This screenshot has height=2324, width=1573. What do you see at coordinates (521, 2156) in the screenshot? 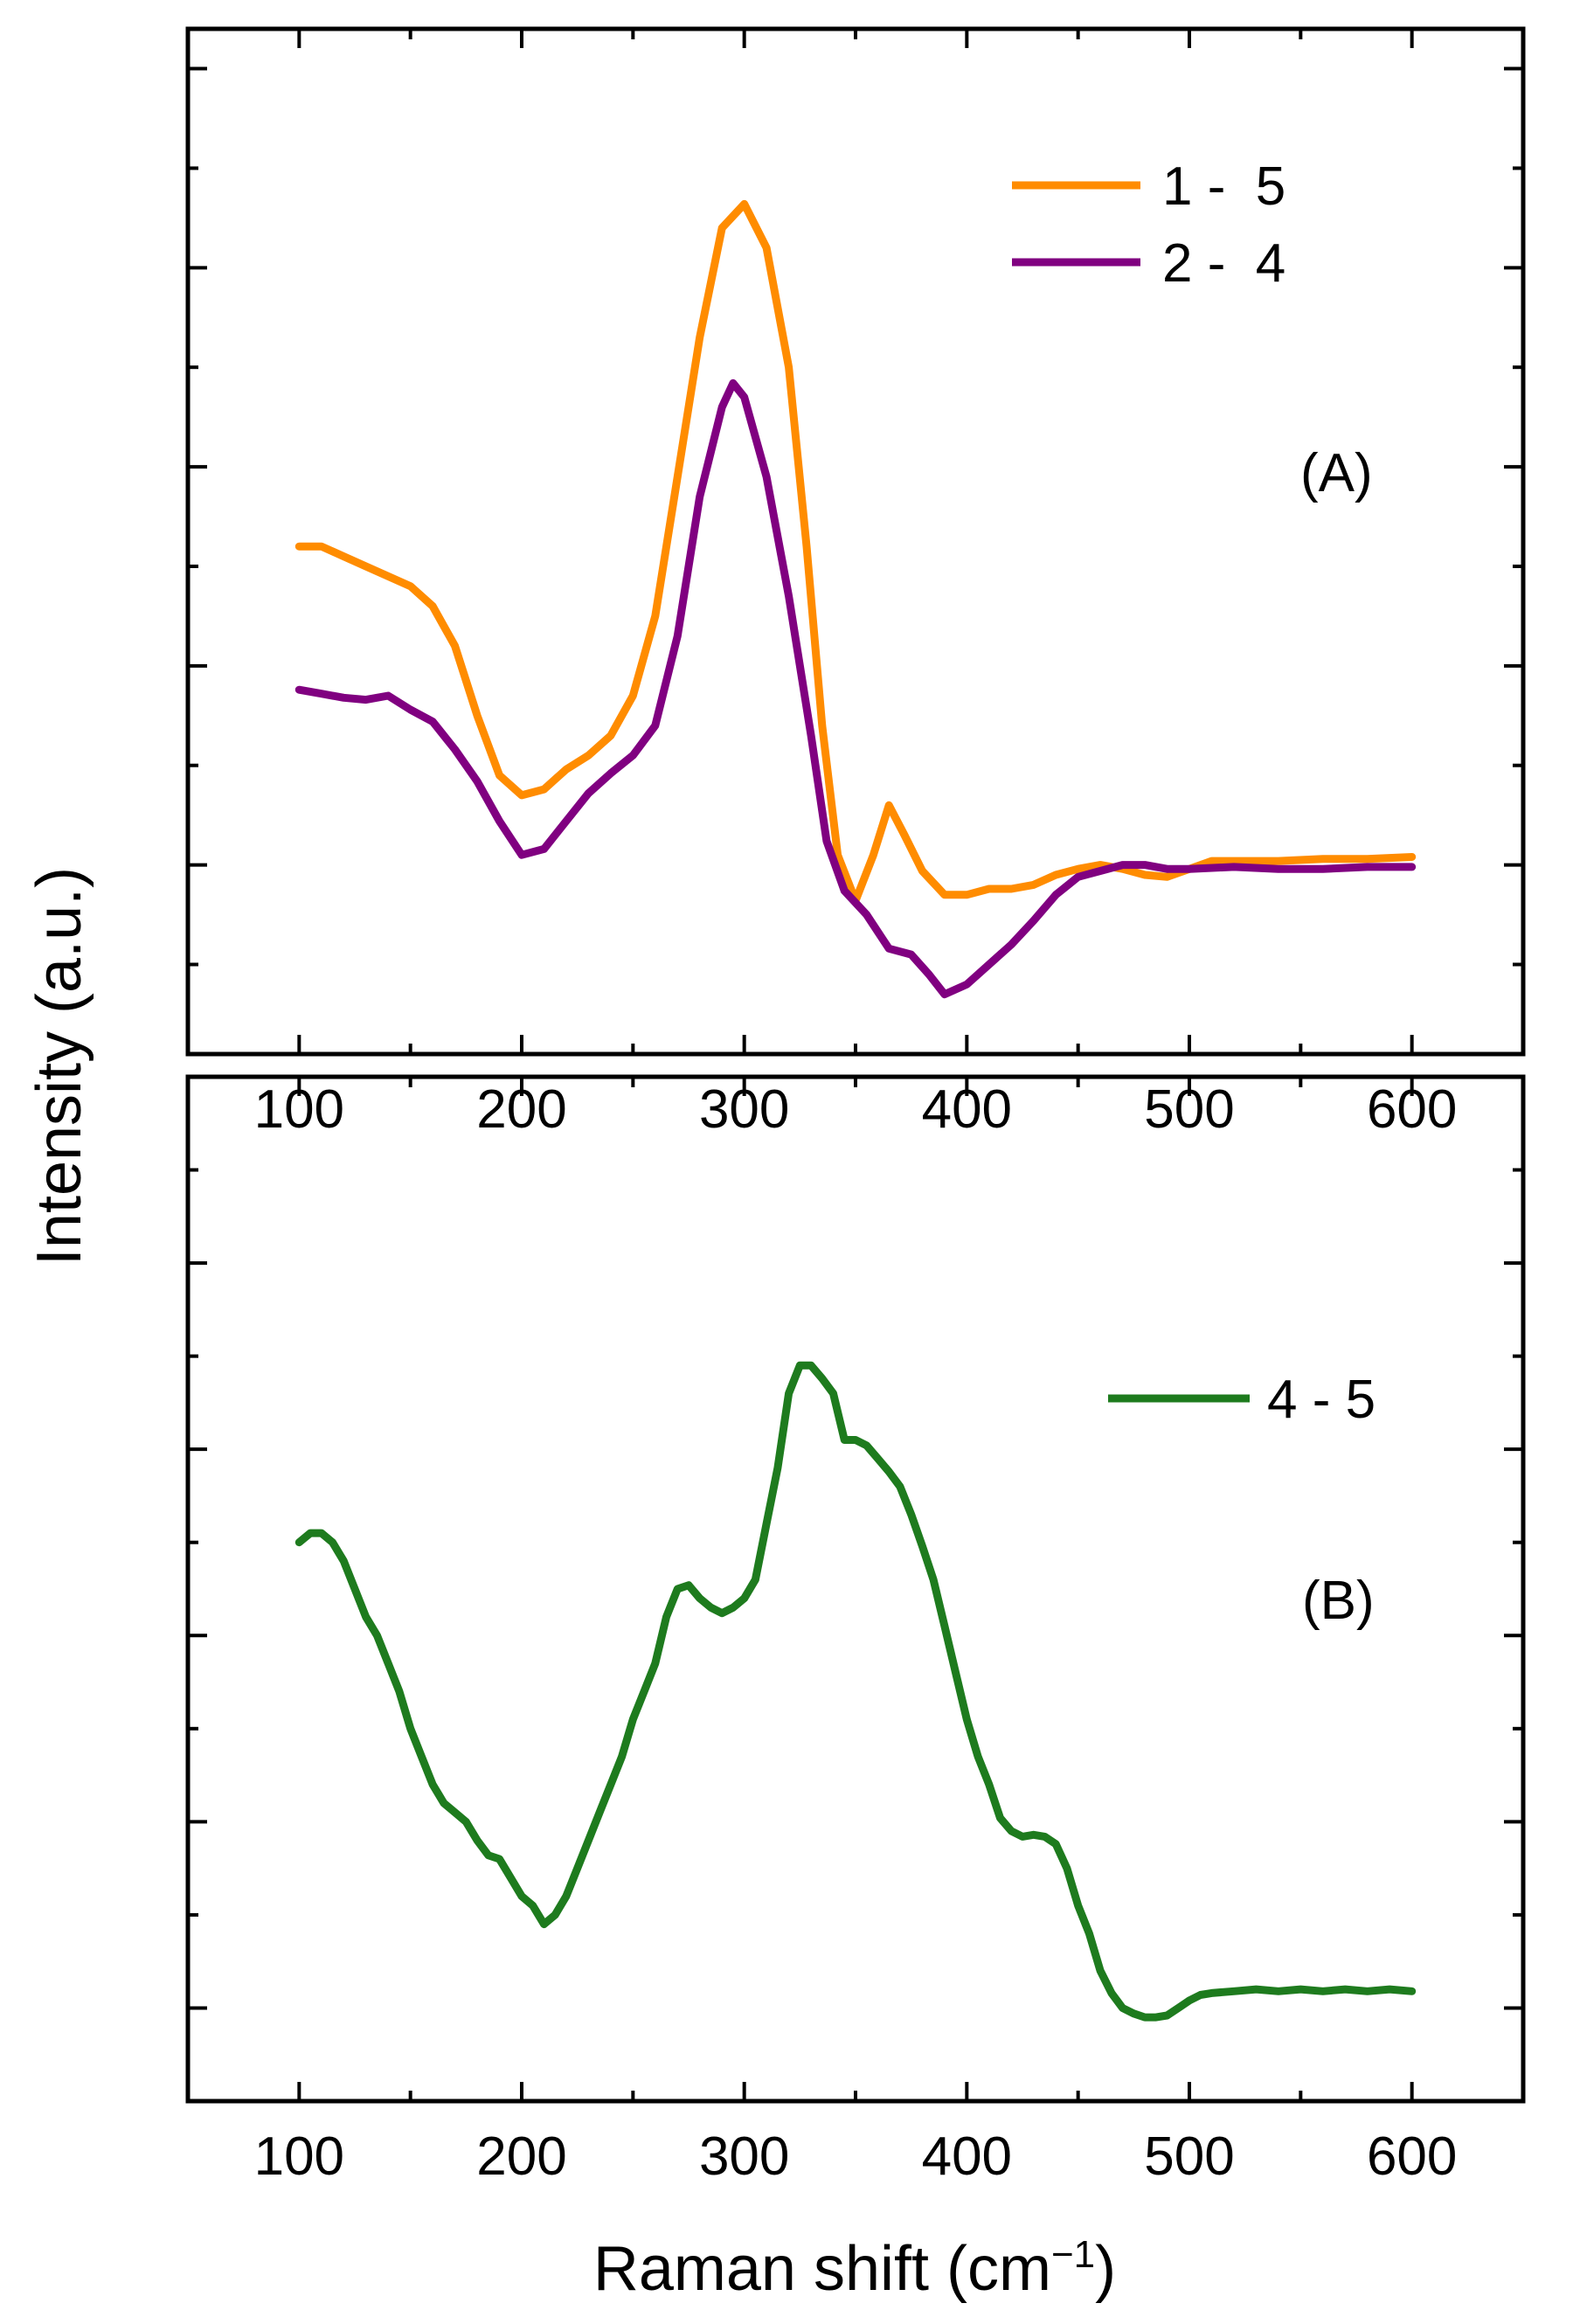
I see `x-tick-label: 200` at bounding box center [521, 2156].